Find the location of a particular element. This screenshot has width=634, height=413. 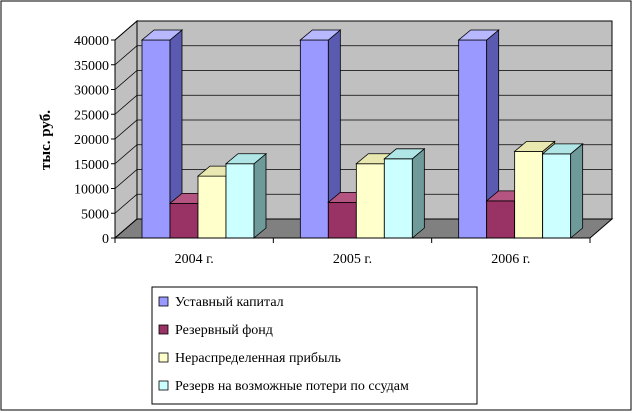

y-tick-label: 40000 is located at coordinates (91, 41).